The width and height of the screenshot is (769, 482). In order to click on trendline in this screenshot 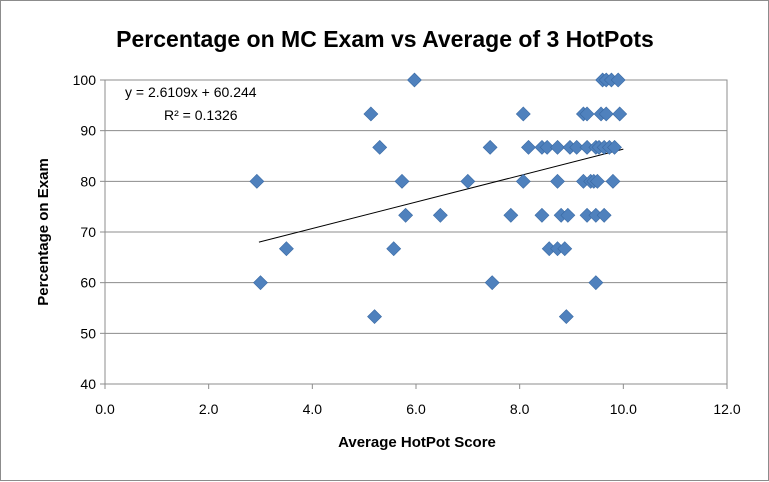, I will do `click(441, 195)`.